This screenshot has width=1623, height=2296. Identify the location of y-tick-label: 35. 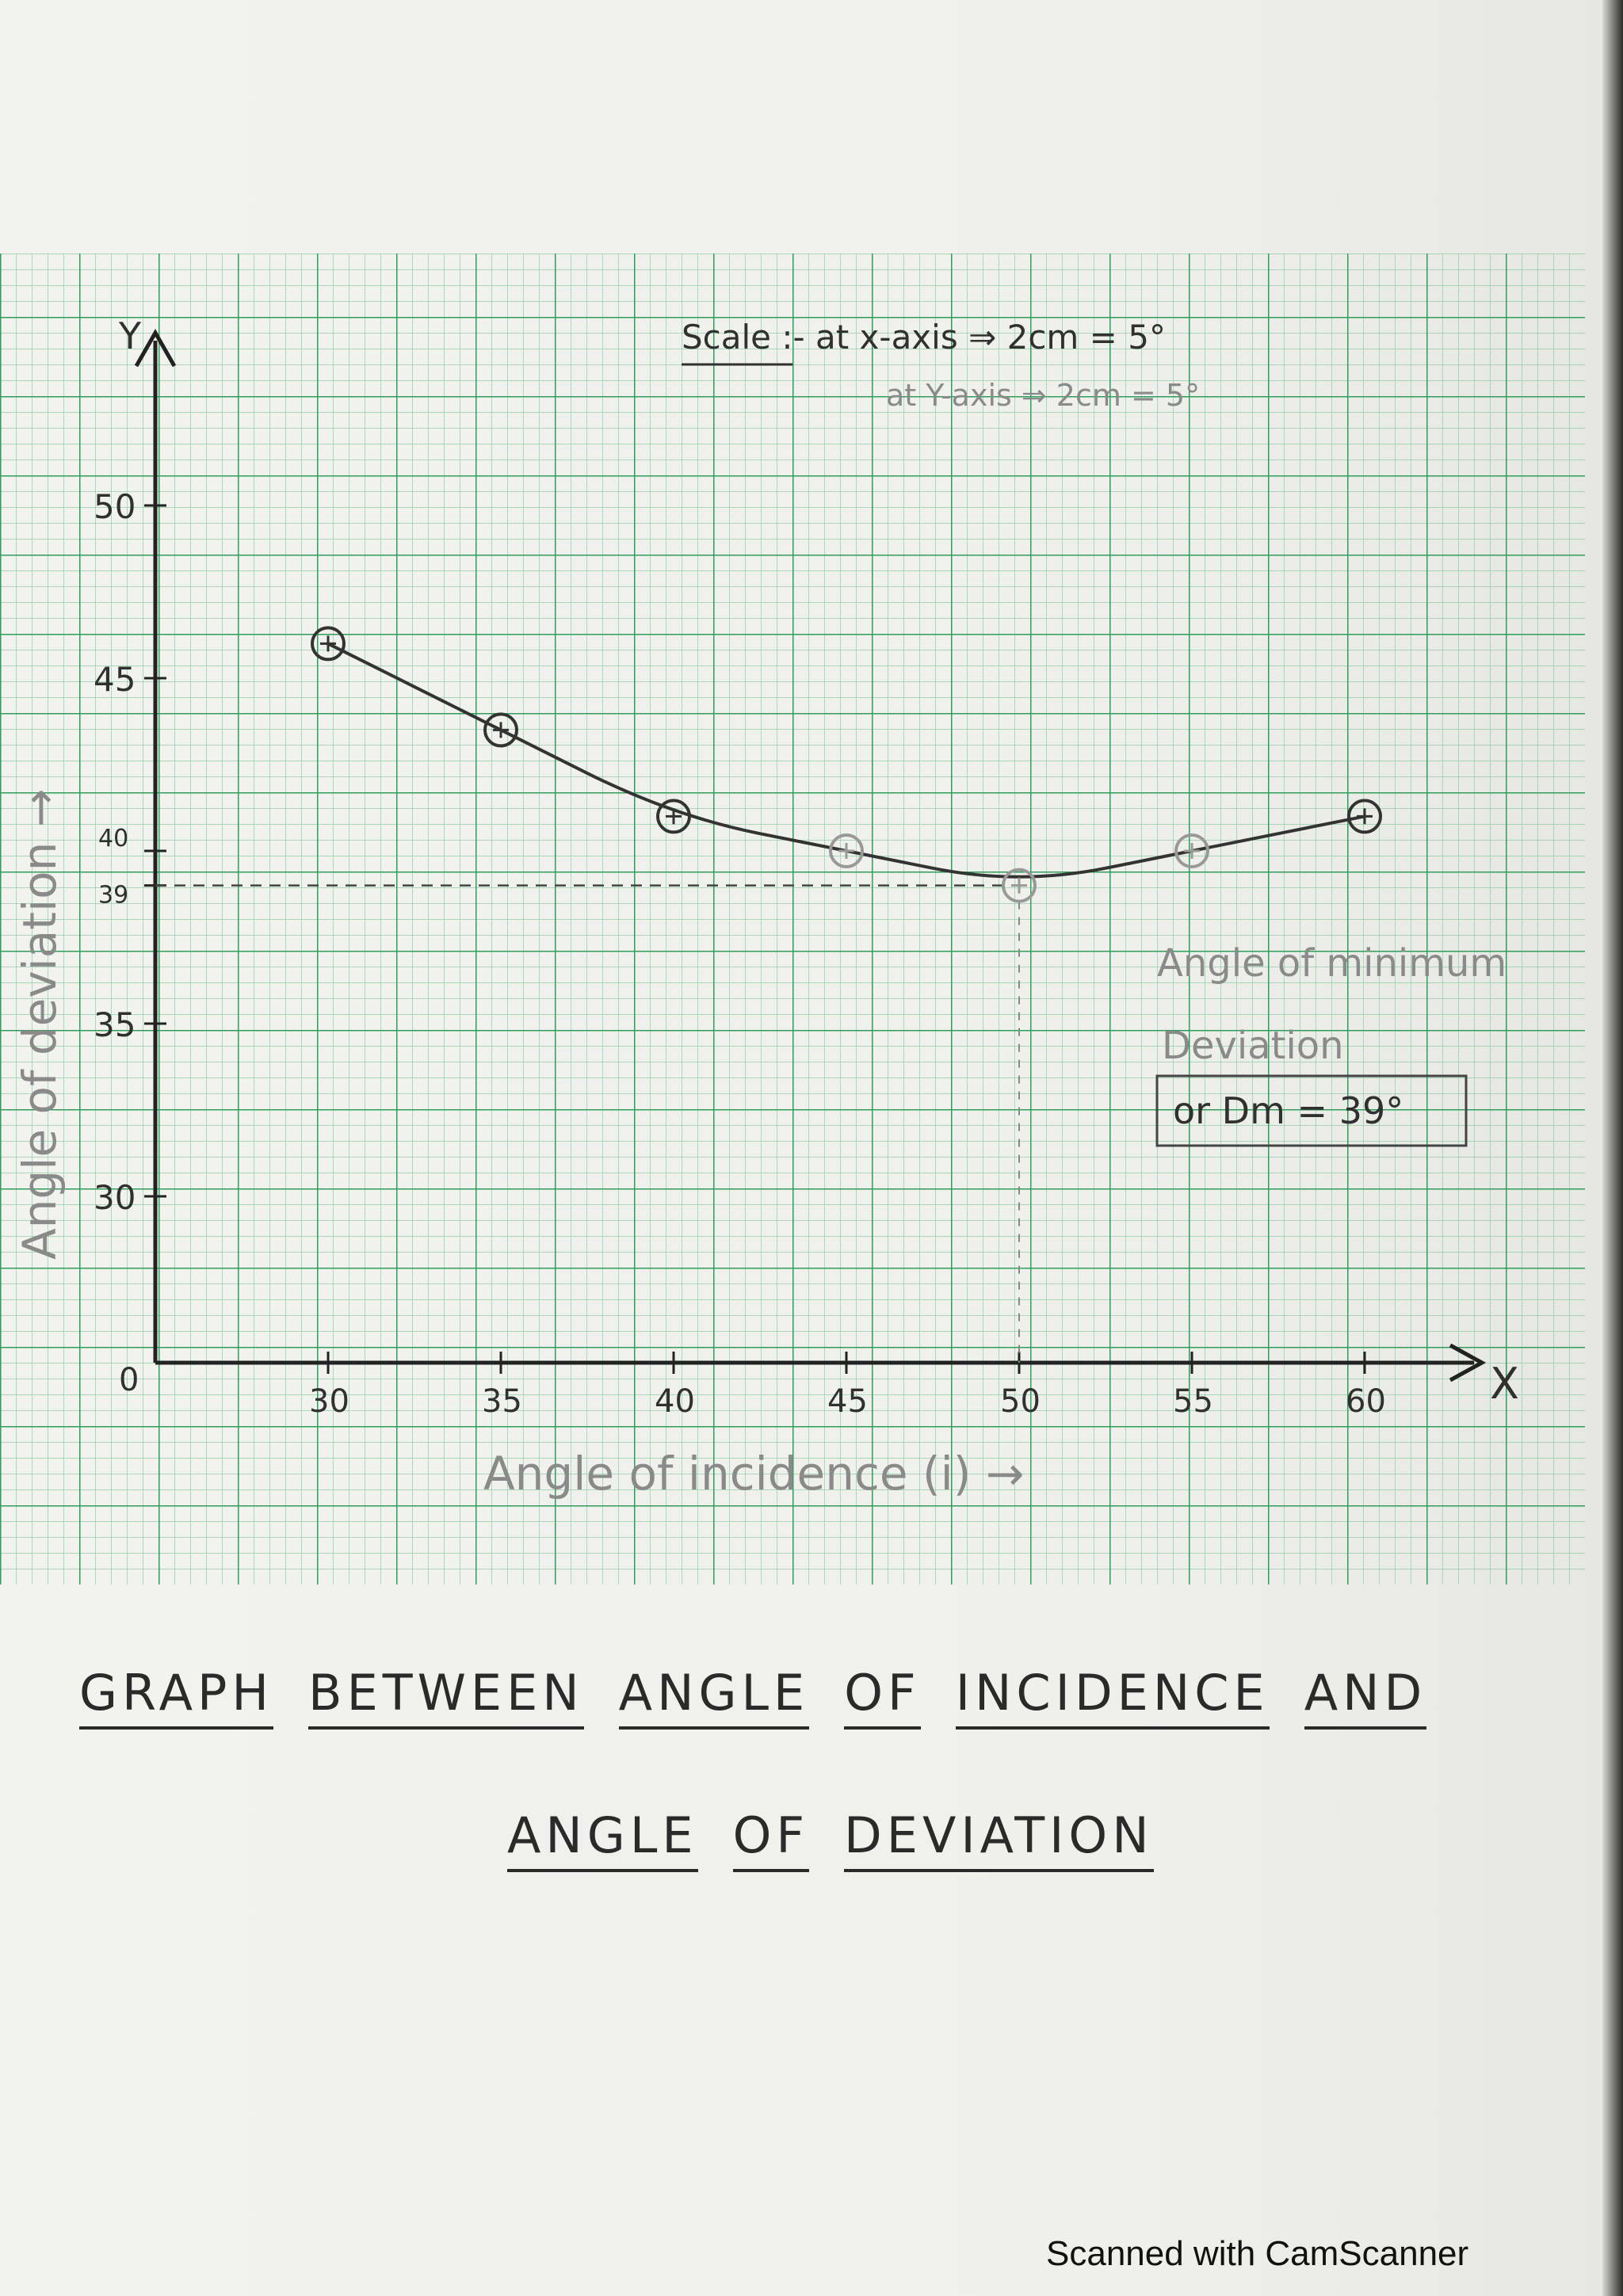
(115, 1024).